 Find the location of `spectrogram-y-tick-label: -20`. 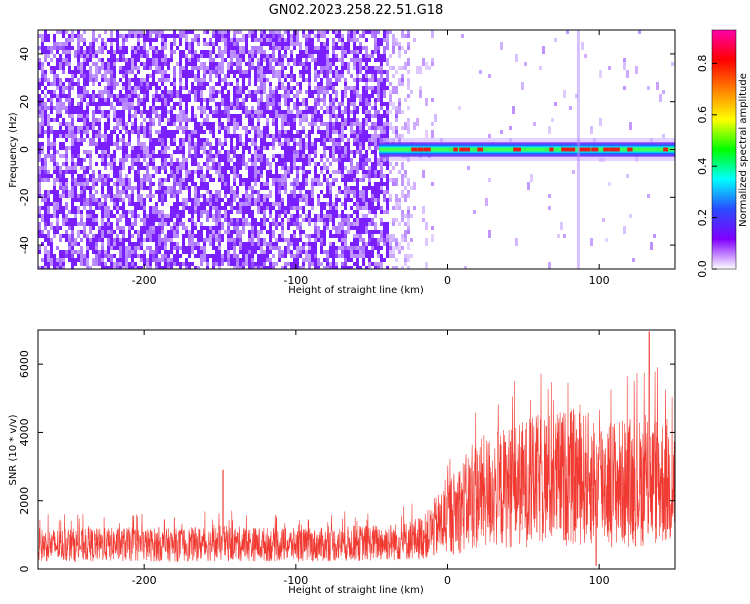

spectrogram-y-tick-label: -20 is located at coordinates (24, 197).